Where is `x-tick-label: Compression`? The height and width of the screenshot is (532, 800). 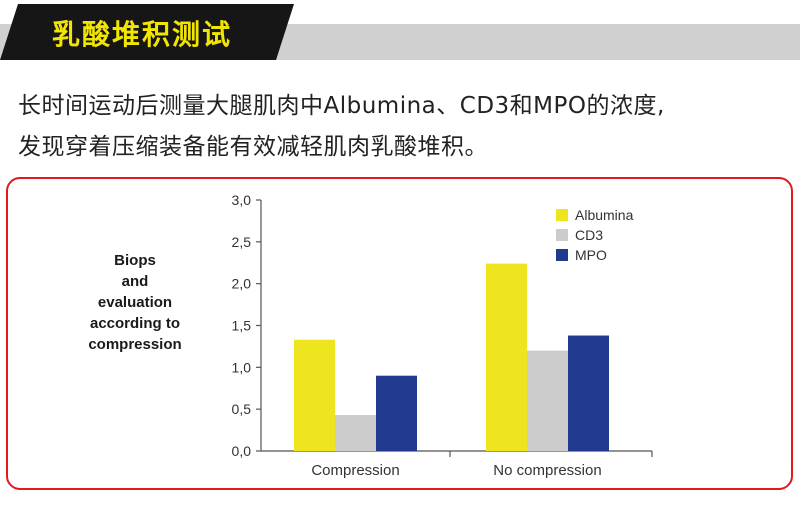 x-tick-label: Compression is located at coordinates (355, 470).